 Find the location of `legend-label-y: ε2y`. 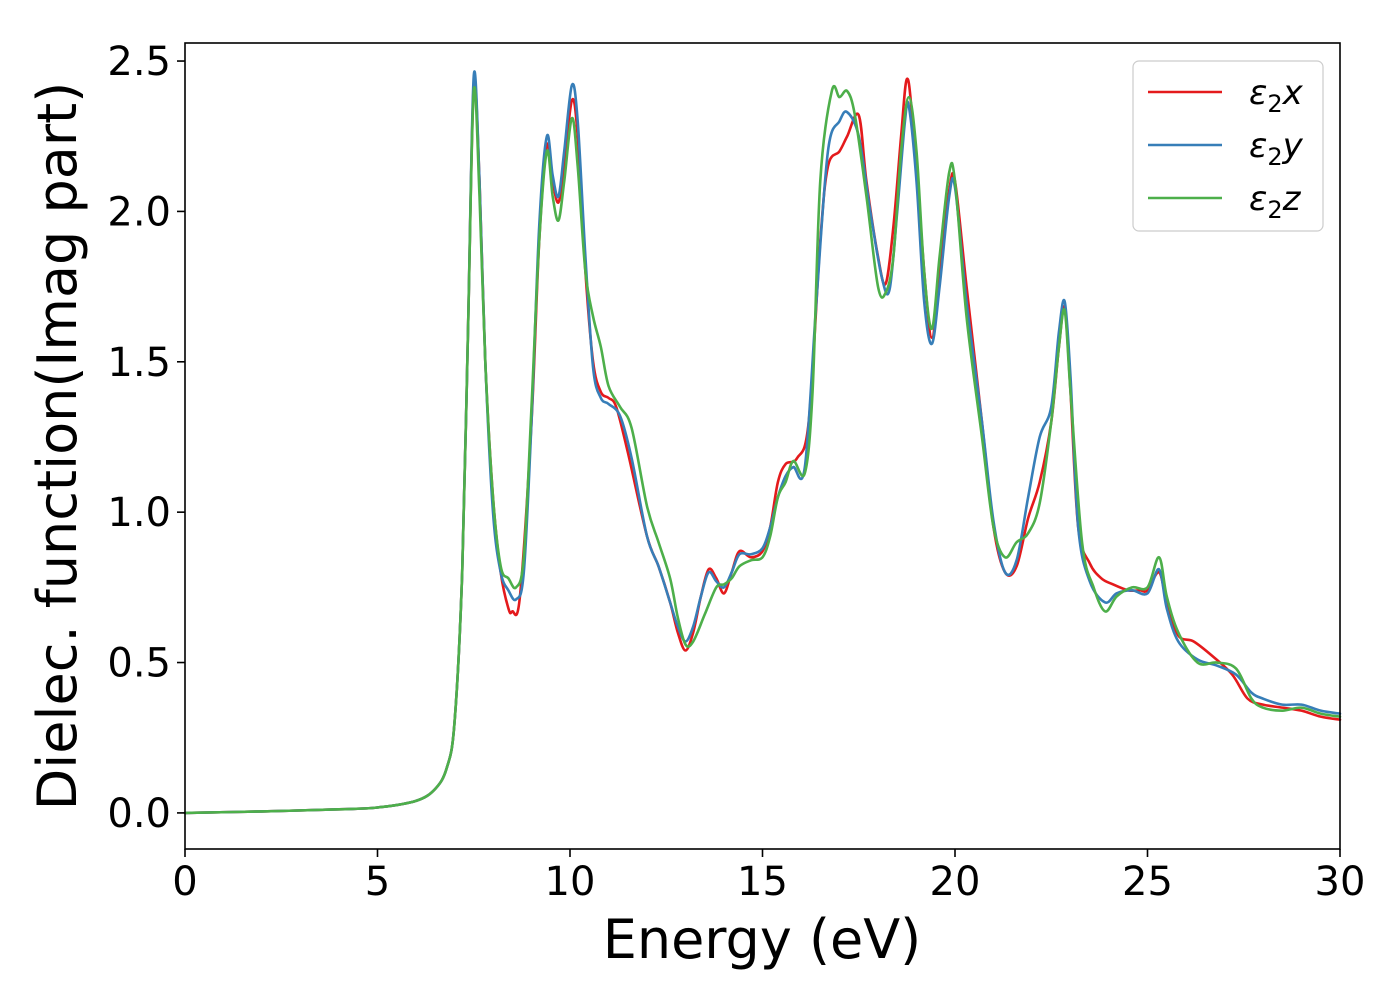

legend-label-y: ε2y is located at coordinates (1276, 148).